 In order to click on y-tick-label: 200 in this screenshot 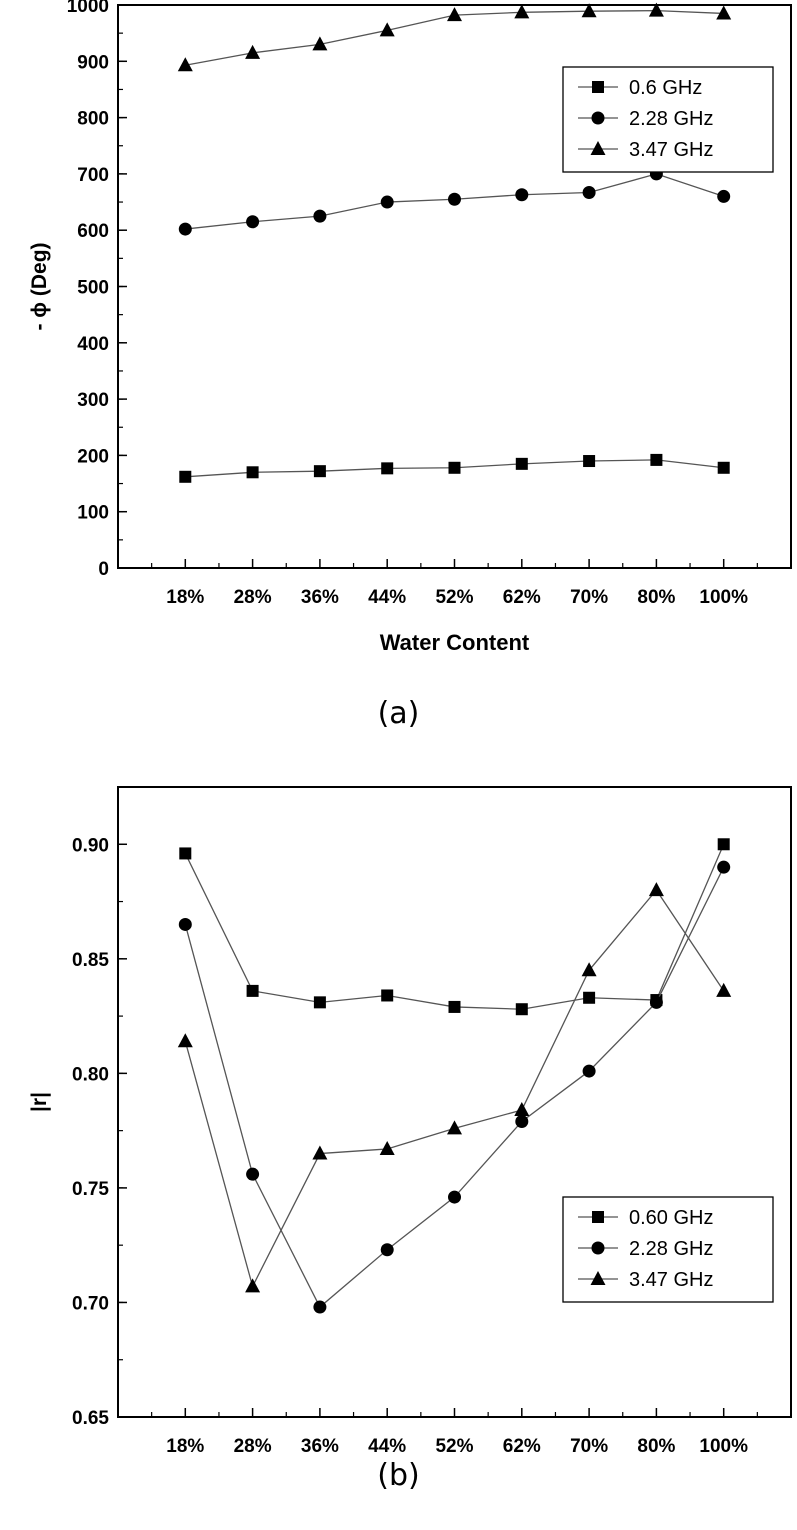, I will do `click(93, 456)`.